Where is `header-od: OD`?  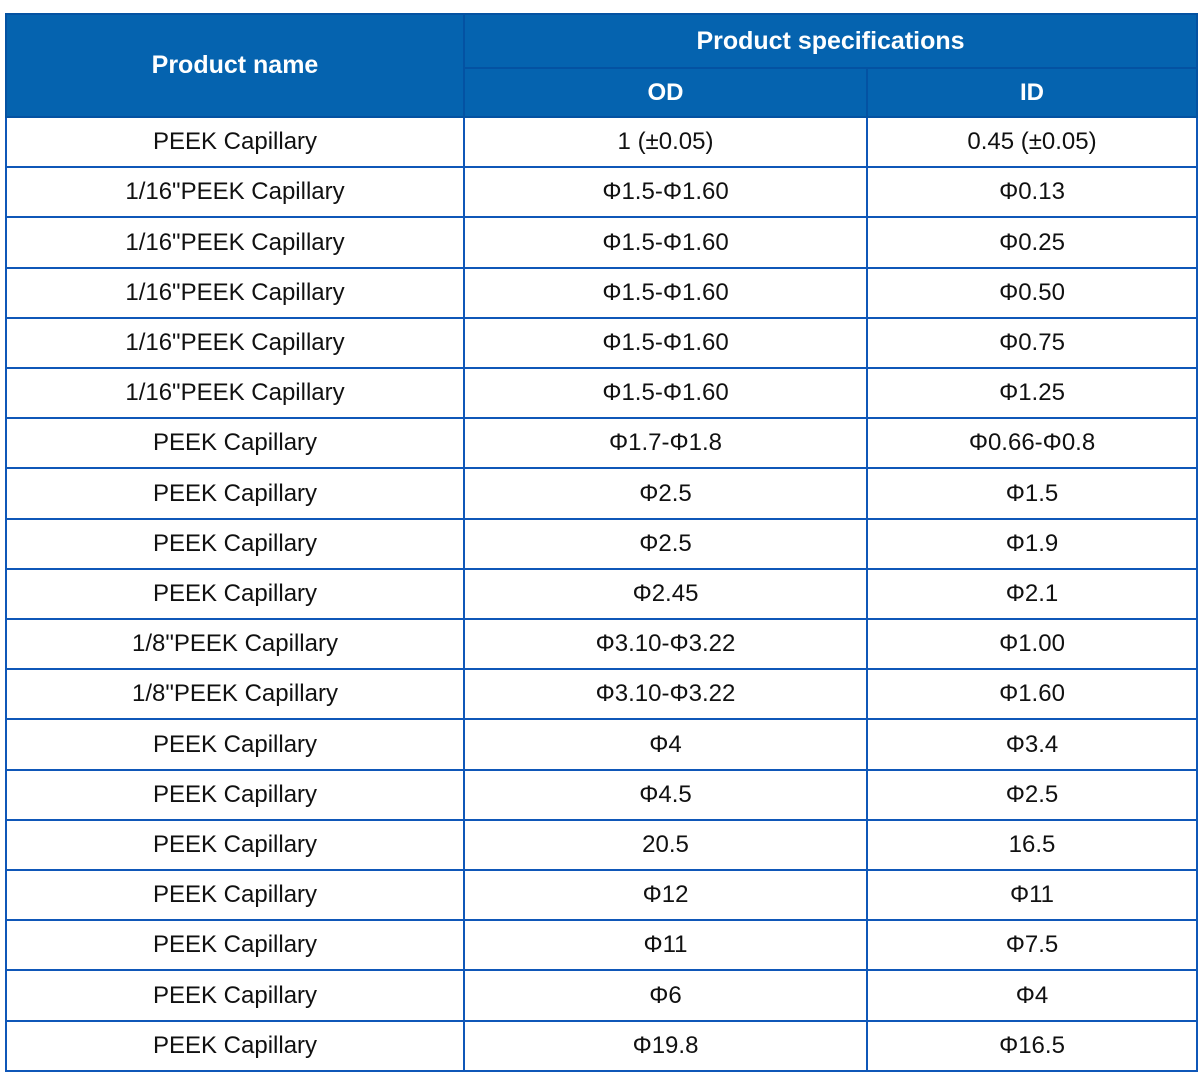 header-od: OD is located at coordinates (665, 92).